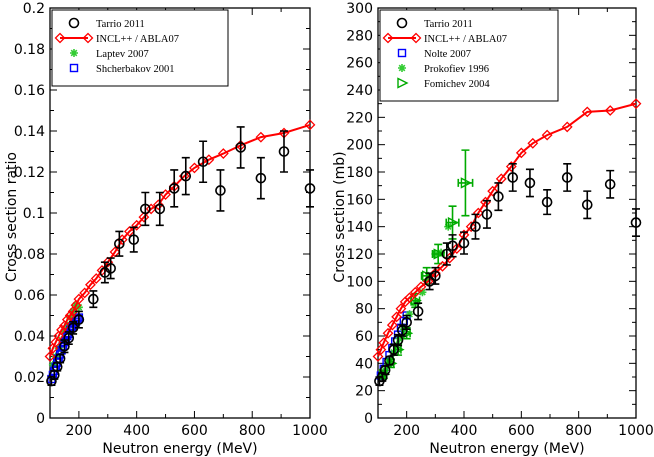 Image resolution: width=654 pixels, height=457 pixels. Describe the element at coordinates (29, 296) in the screenshot. I see `y-tick-label: 0.06` at that location.